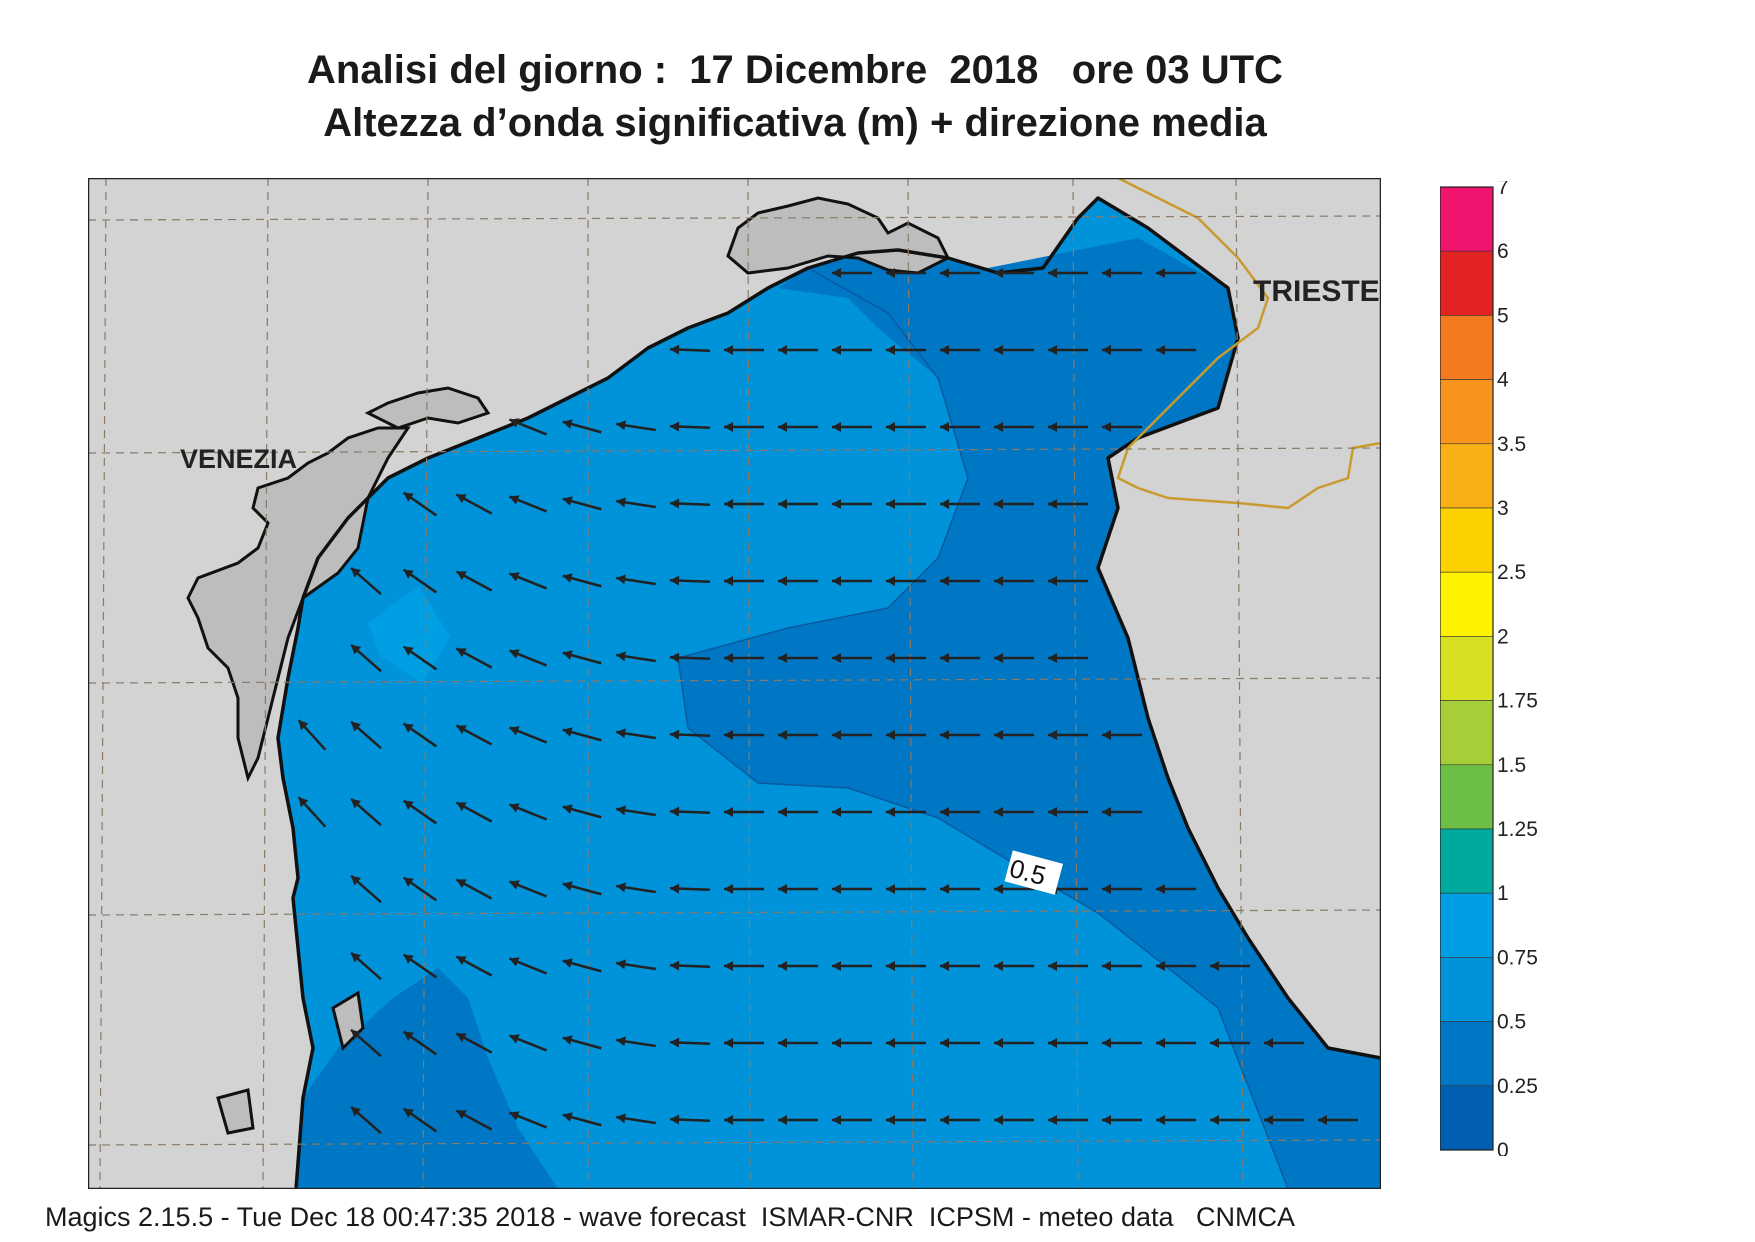  What do you see at coordinates (1503, 1147) in the screenshot?
I see `colorbar-label: 0` at bounding box center [1503, 1147].